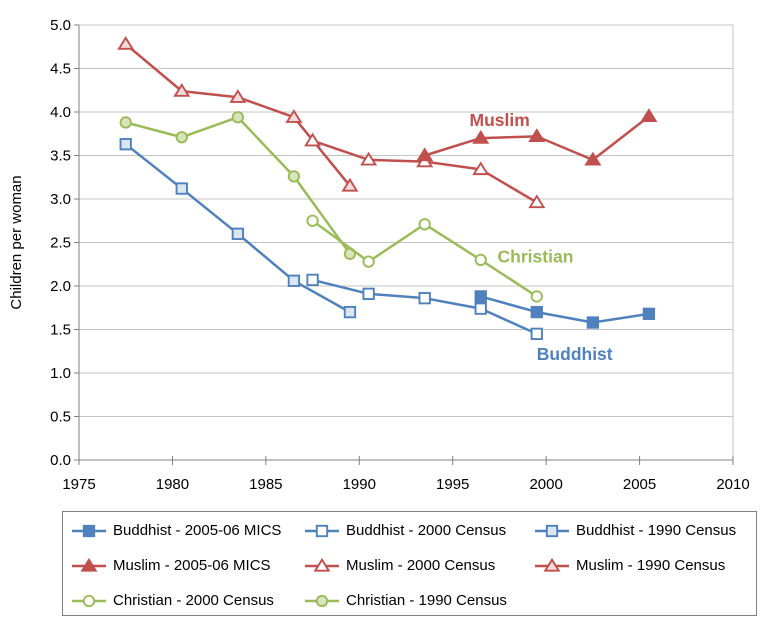  What do you see at coordinates (193, 600) in the screenshot?
I see `legend-label: Christian - 2000 Census` at bounding box center [193, 600].